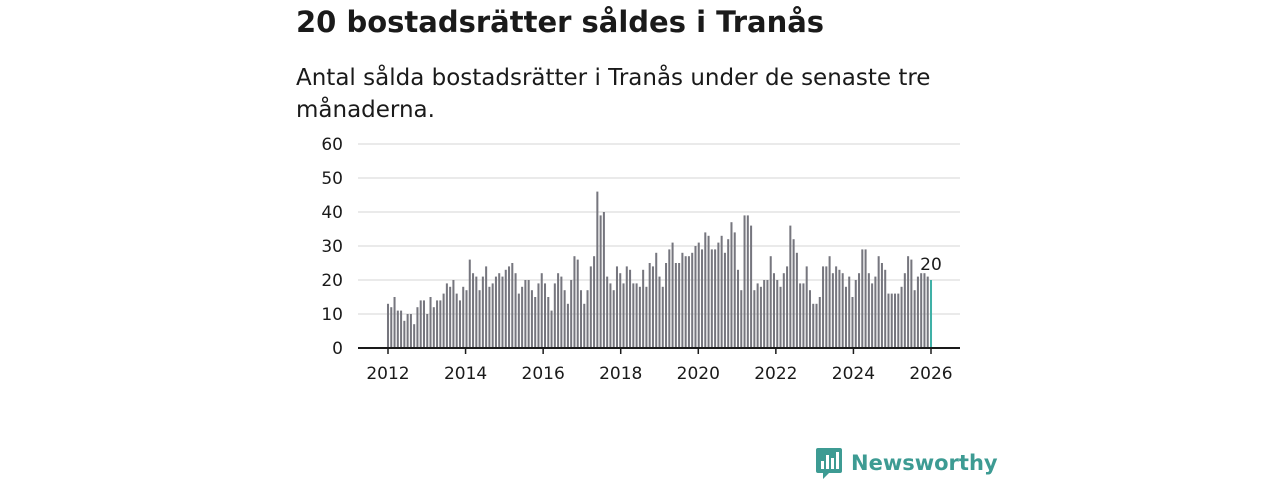 The image size is (1280, 480). What do you see at coordinates (930, 374) in the screenshot?
I see `x-tick-label: 2026` at bounding box center [930, 374].